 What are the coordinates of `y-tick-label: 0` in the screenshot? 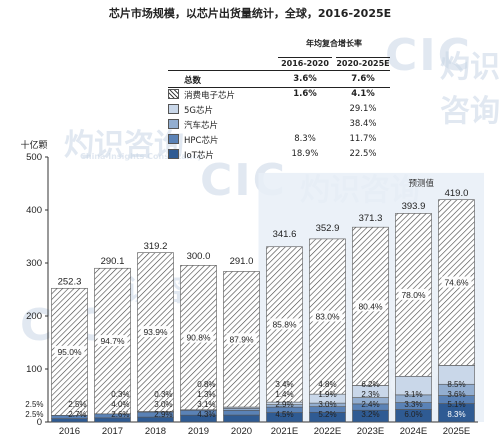 It's located at (39, 422).